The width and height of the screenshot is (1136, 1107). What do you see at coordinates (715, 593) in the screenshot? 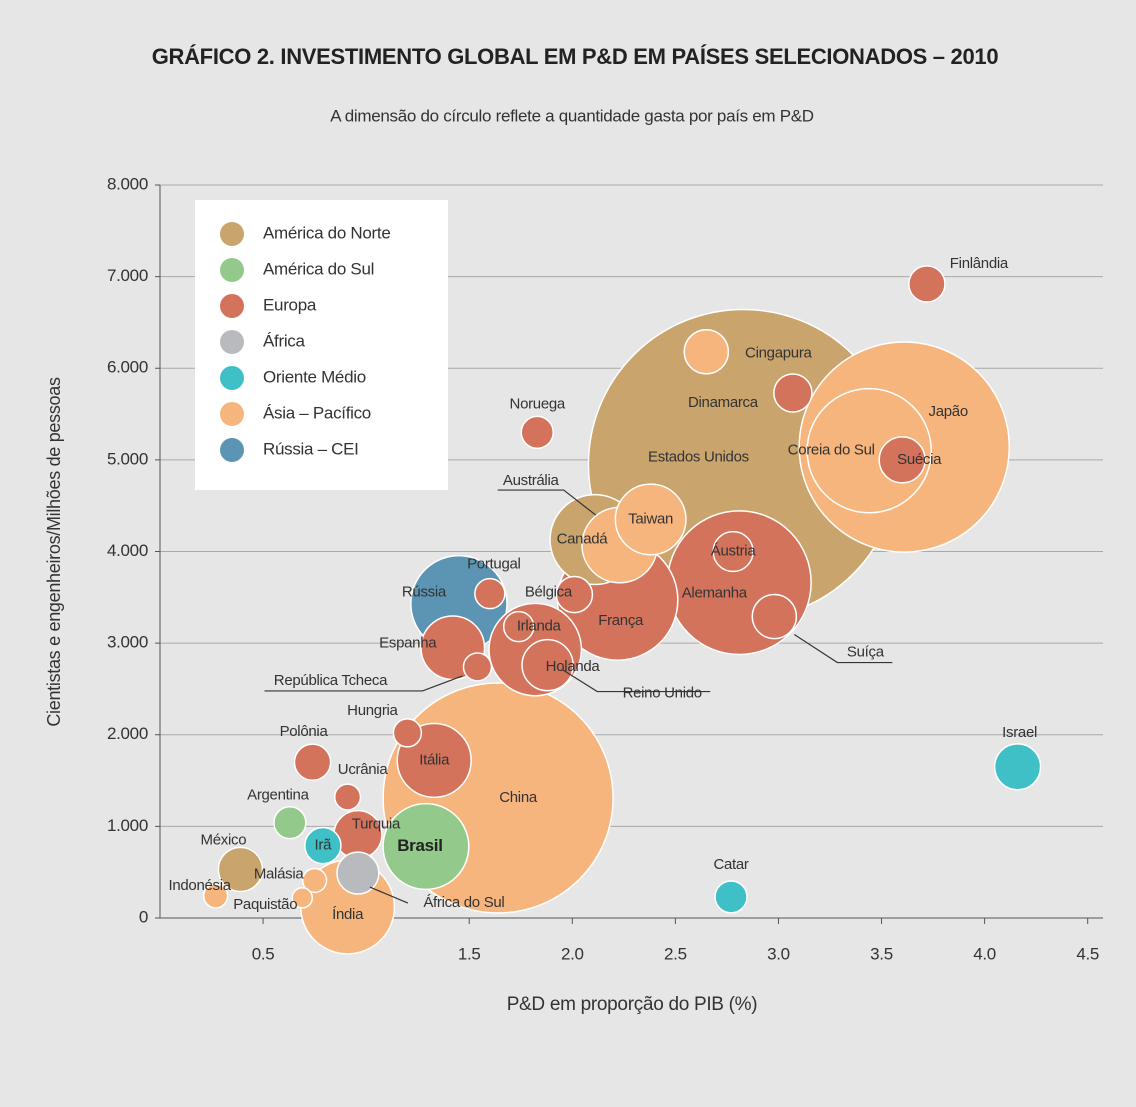
I see `point-label: Alemanha` at bounding box center [715, 593].